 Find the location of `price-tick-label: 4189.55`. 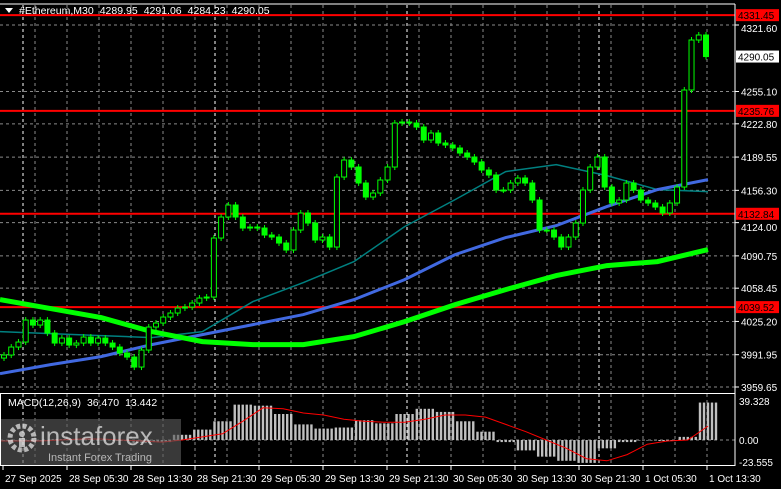

price-tick-label: 4189.55 is located at coordinates (759, 158).